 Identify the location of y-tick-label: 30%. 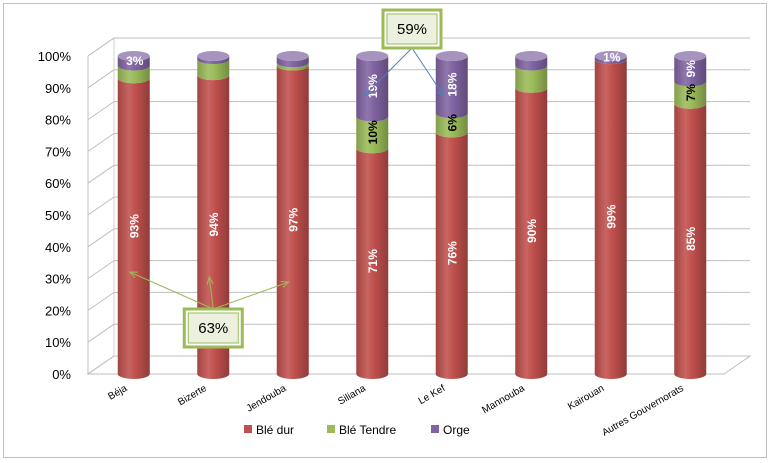
(58, 279).